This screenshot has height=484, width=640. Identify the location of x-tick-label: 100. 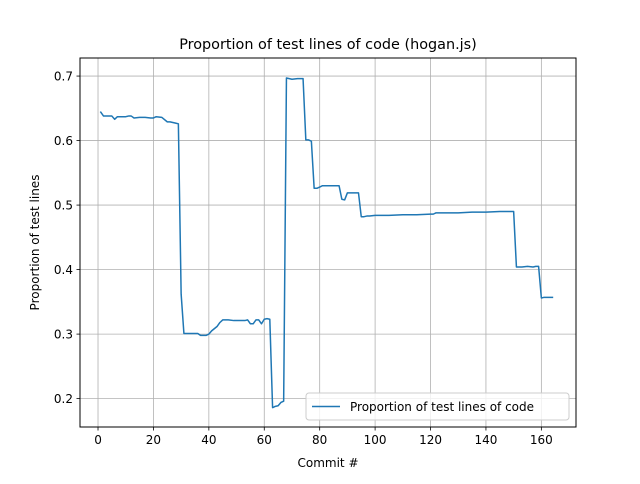
(375, 440).